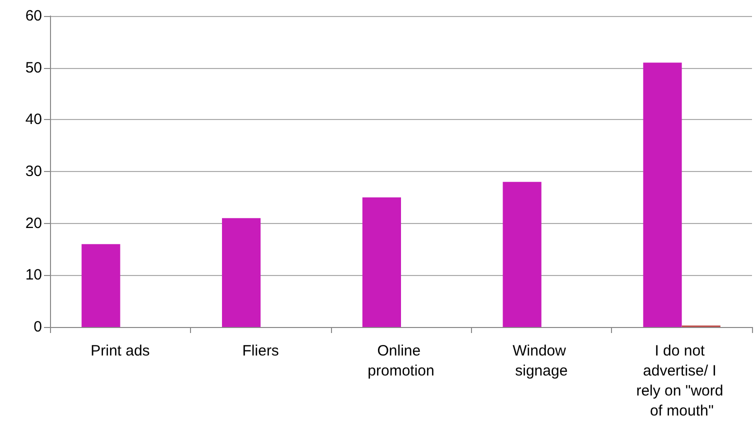  Describe the element at coordinates (682, 381) in the screenshot. I see `x-tick-label: I do not advertise/ I rely on "word of mouth"` at that location.